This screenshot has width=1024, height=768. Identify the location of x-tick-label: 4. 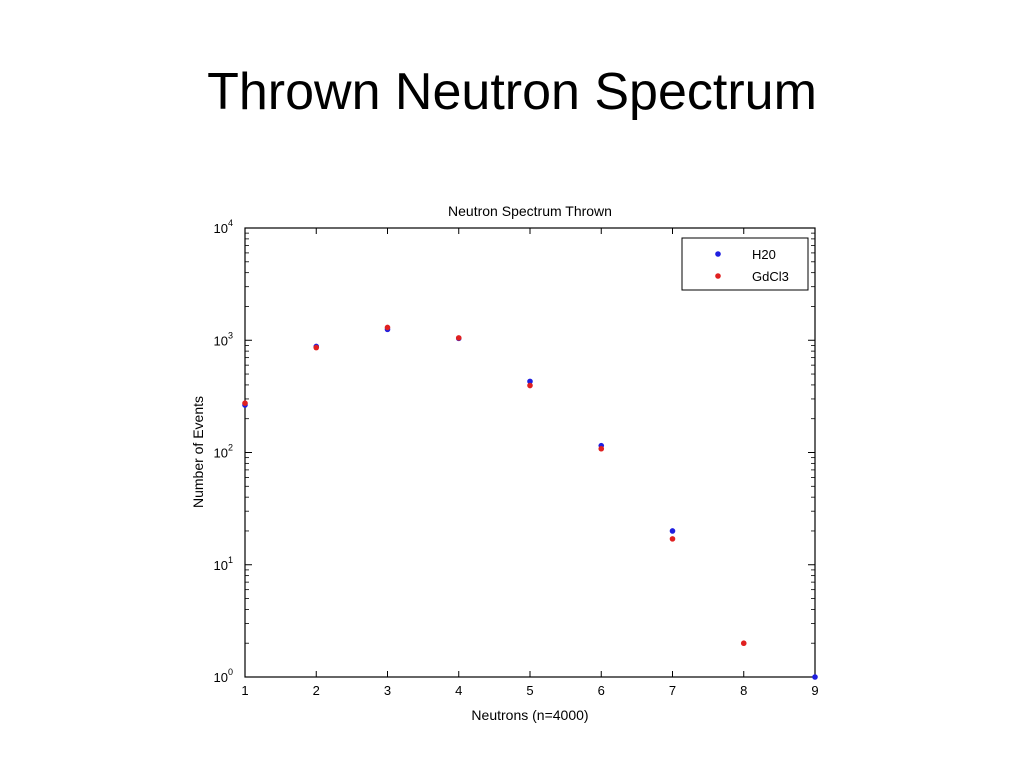
(458, 690).